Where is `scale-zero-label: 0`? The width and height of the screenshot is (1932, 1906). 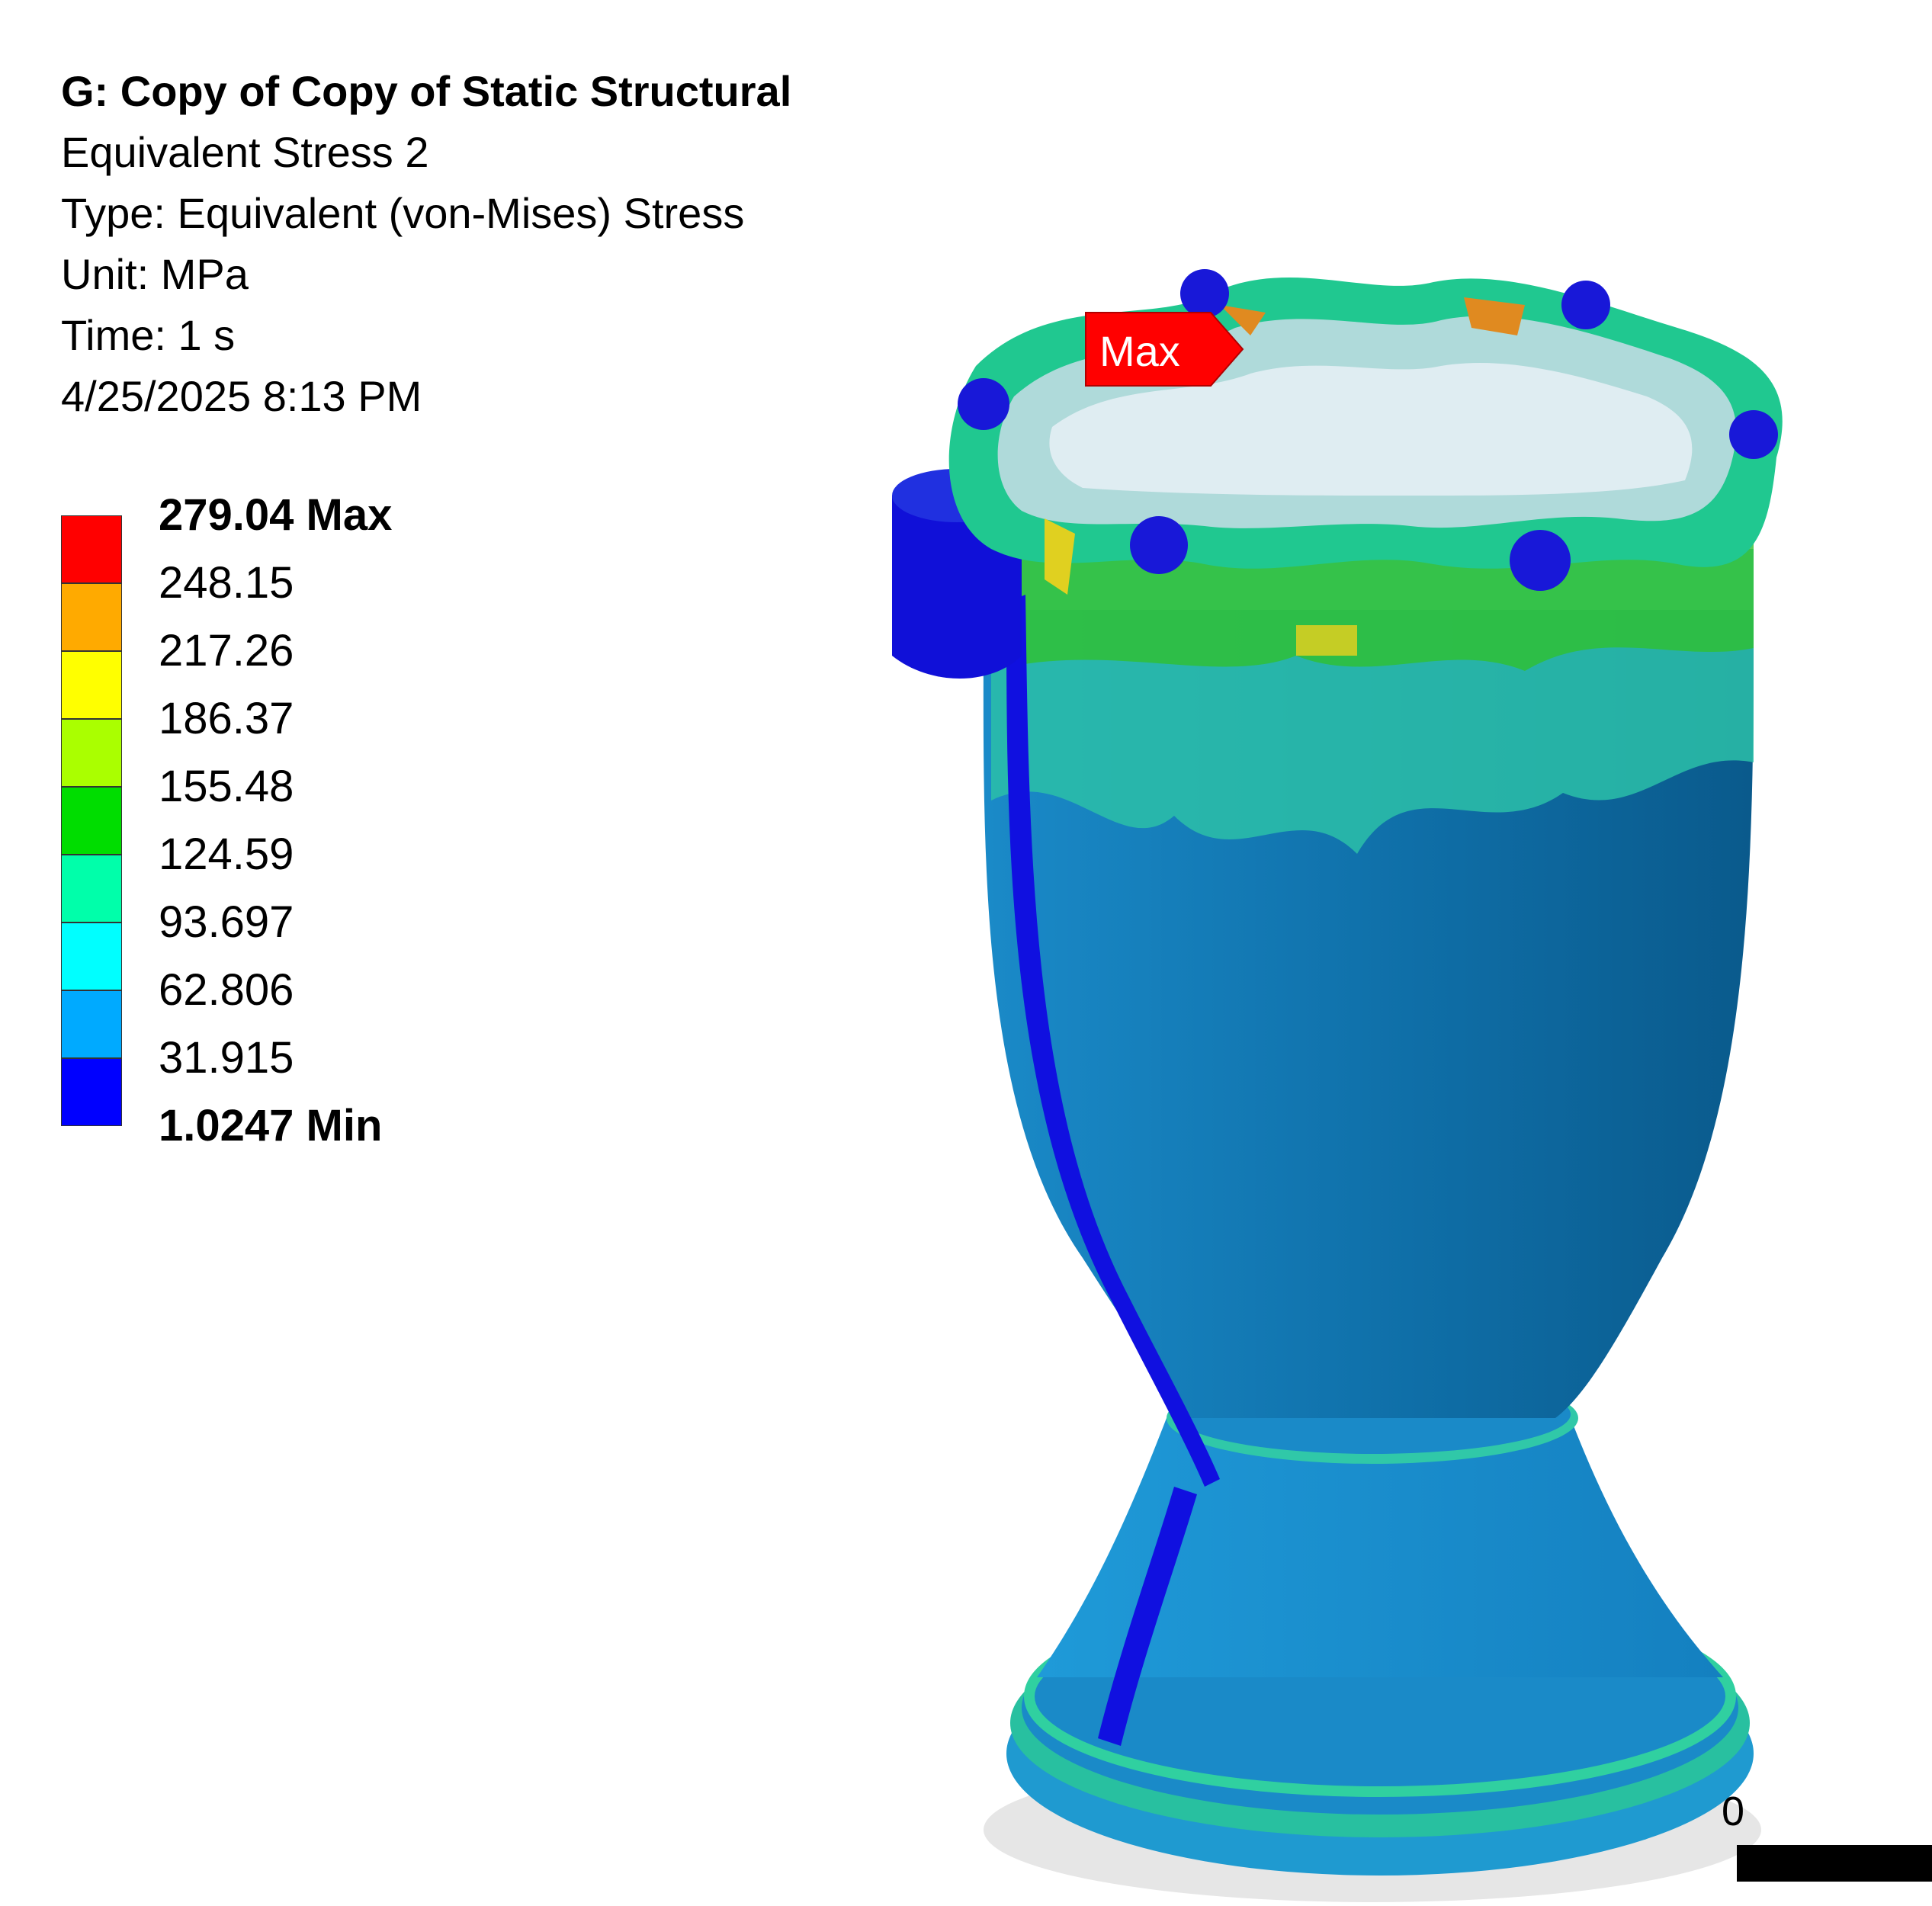 scale-zero-label: 0 is located at coordinates (1734, 1811).